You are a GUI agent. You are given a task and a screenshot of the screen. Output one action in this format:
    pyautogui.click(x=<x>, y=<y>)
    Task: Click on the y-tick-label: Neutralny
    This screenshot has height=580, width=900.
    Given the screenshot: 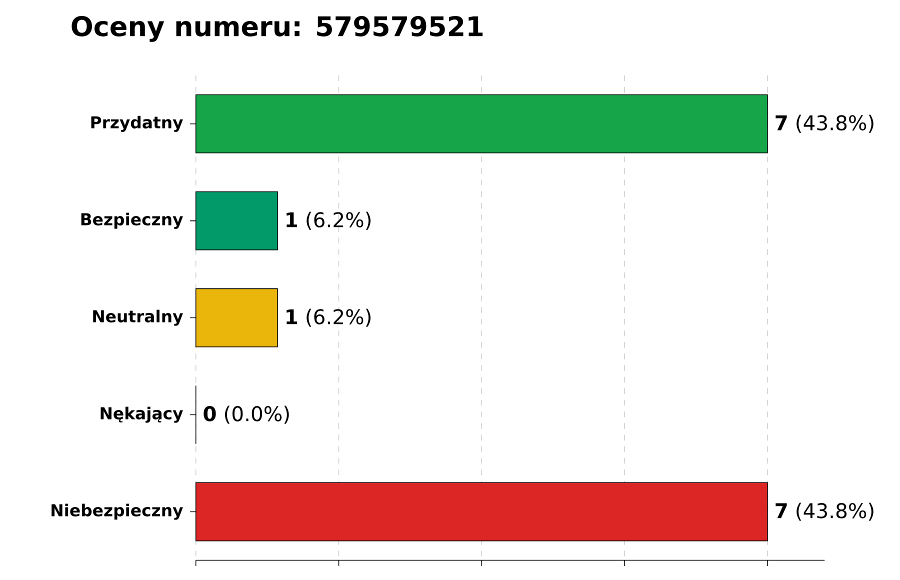 What is the action you would take?
    pyautogui.click(x=138, y=318)
    